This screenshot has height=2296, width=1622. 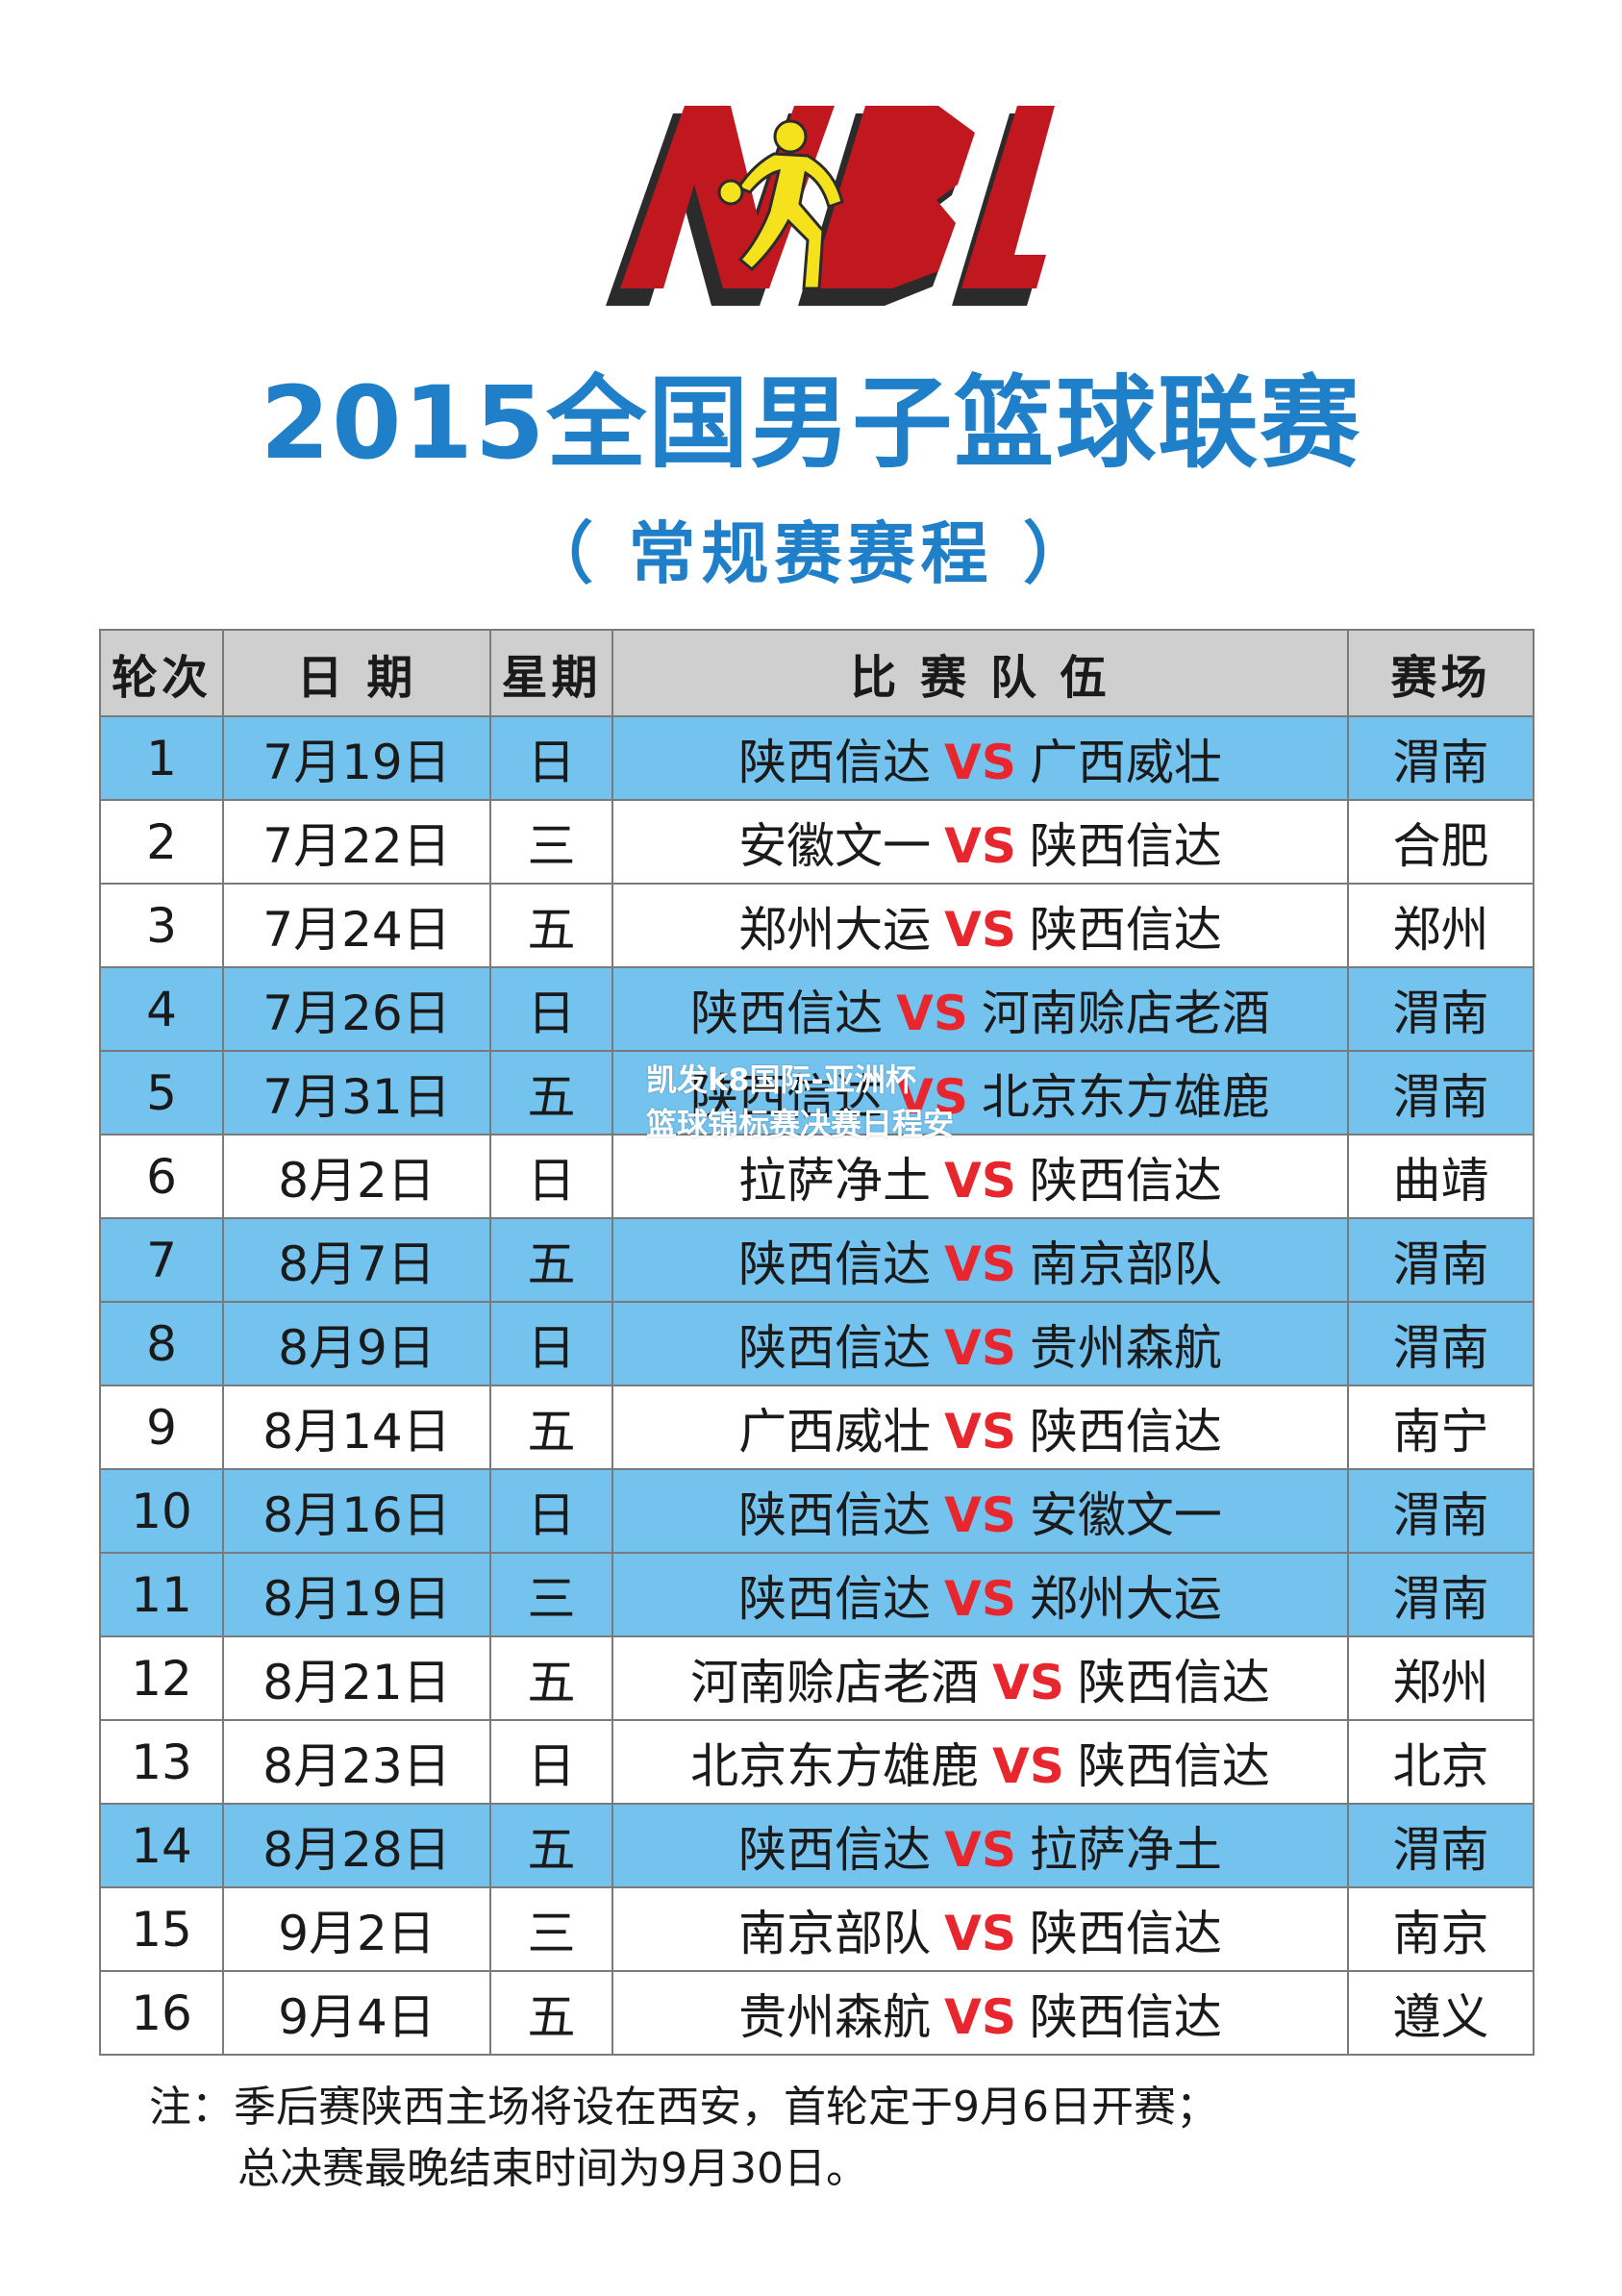 I want to click on cell-date: 8月19日, so click(x=357, y=1594).